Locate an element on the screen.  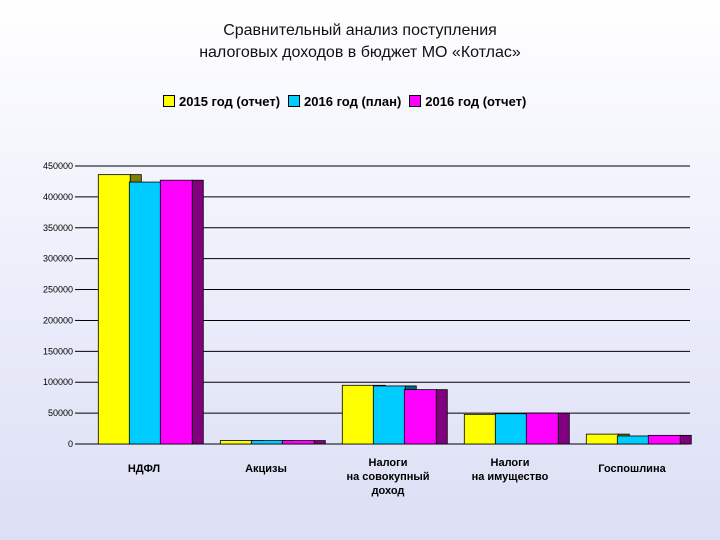
chart-title-line-2: налоговых доходов в бюджет МО «Котлас» is located at coordinates (360, 52).